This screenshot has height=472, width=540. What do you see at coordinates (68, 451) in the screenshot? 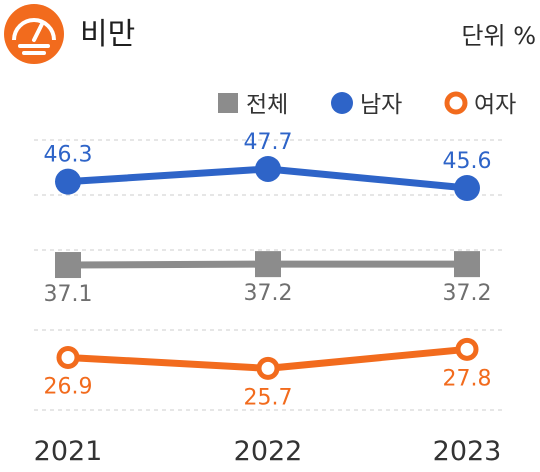
I see `x-tick-label-0: 2021` at bounding box center [68, 451].